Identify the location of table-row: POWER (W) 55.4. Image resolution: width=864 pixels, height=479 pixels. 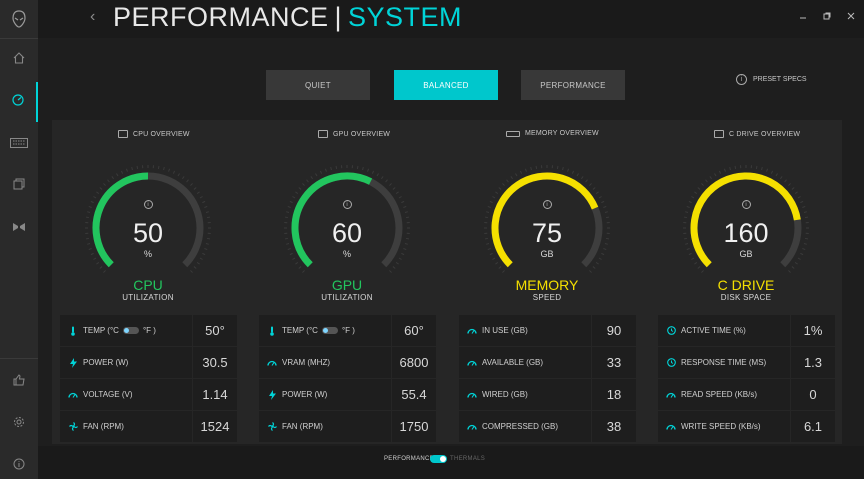
(347, 395).